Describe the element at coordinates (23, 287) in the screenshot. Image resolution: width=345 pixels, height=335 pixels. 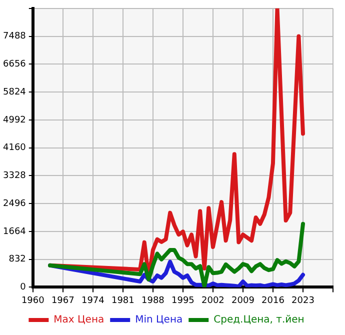
I see `y-tick-label: 0` at that location.